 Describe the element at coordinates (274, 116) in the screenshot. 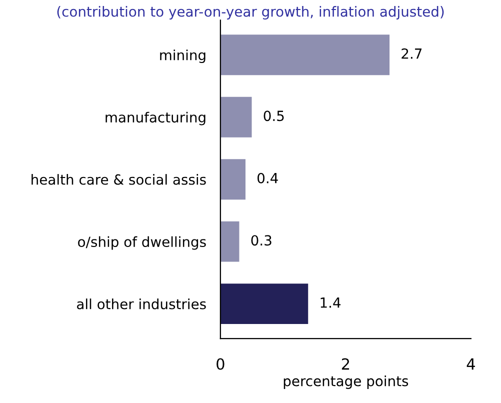

I see `data-label: 0.5` at that location.